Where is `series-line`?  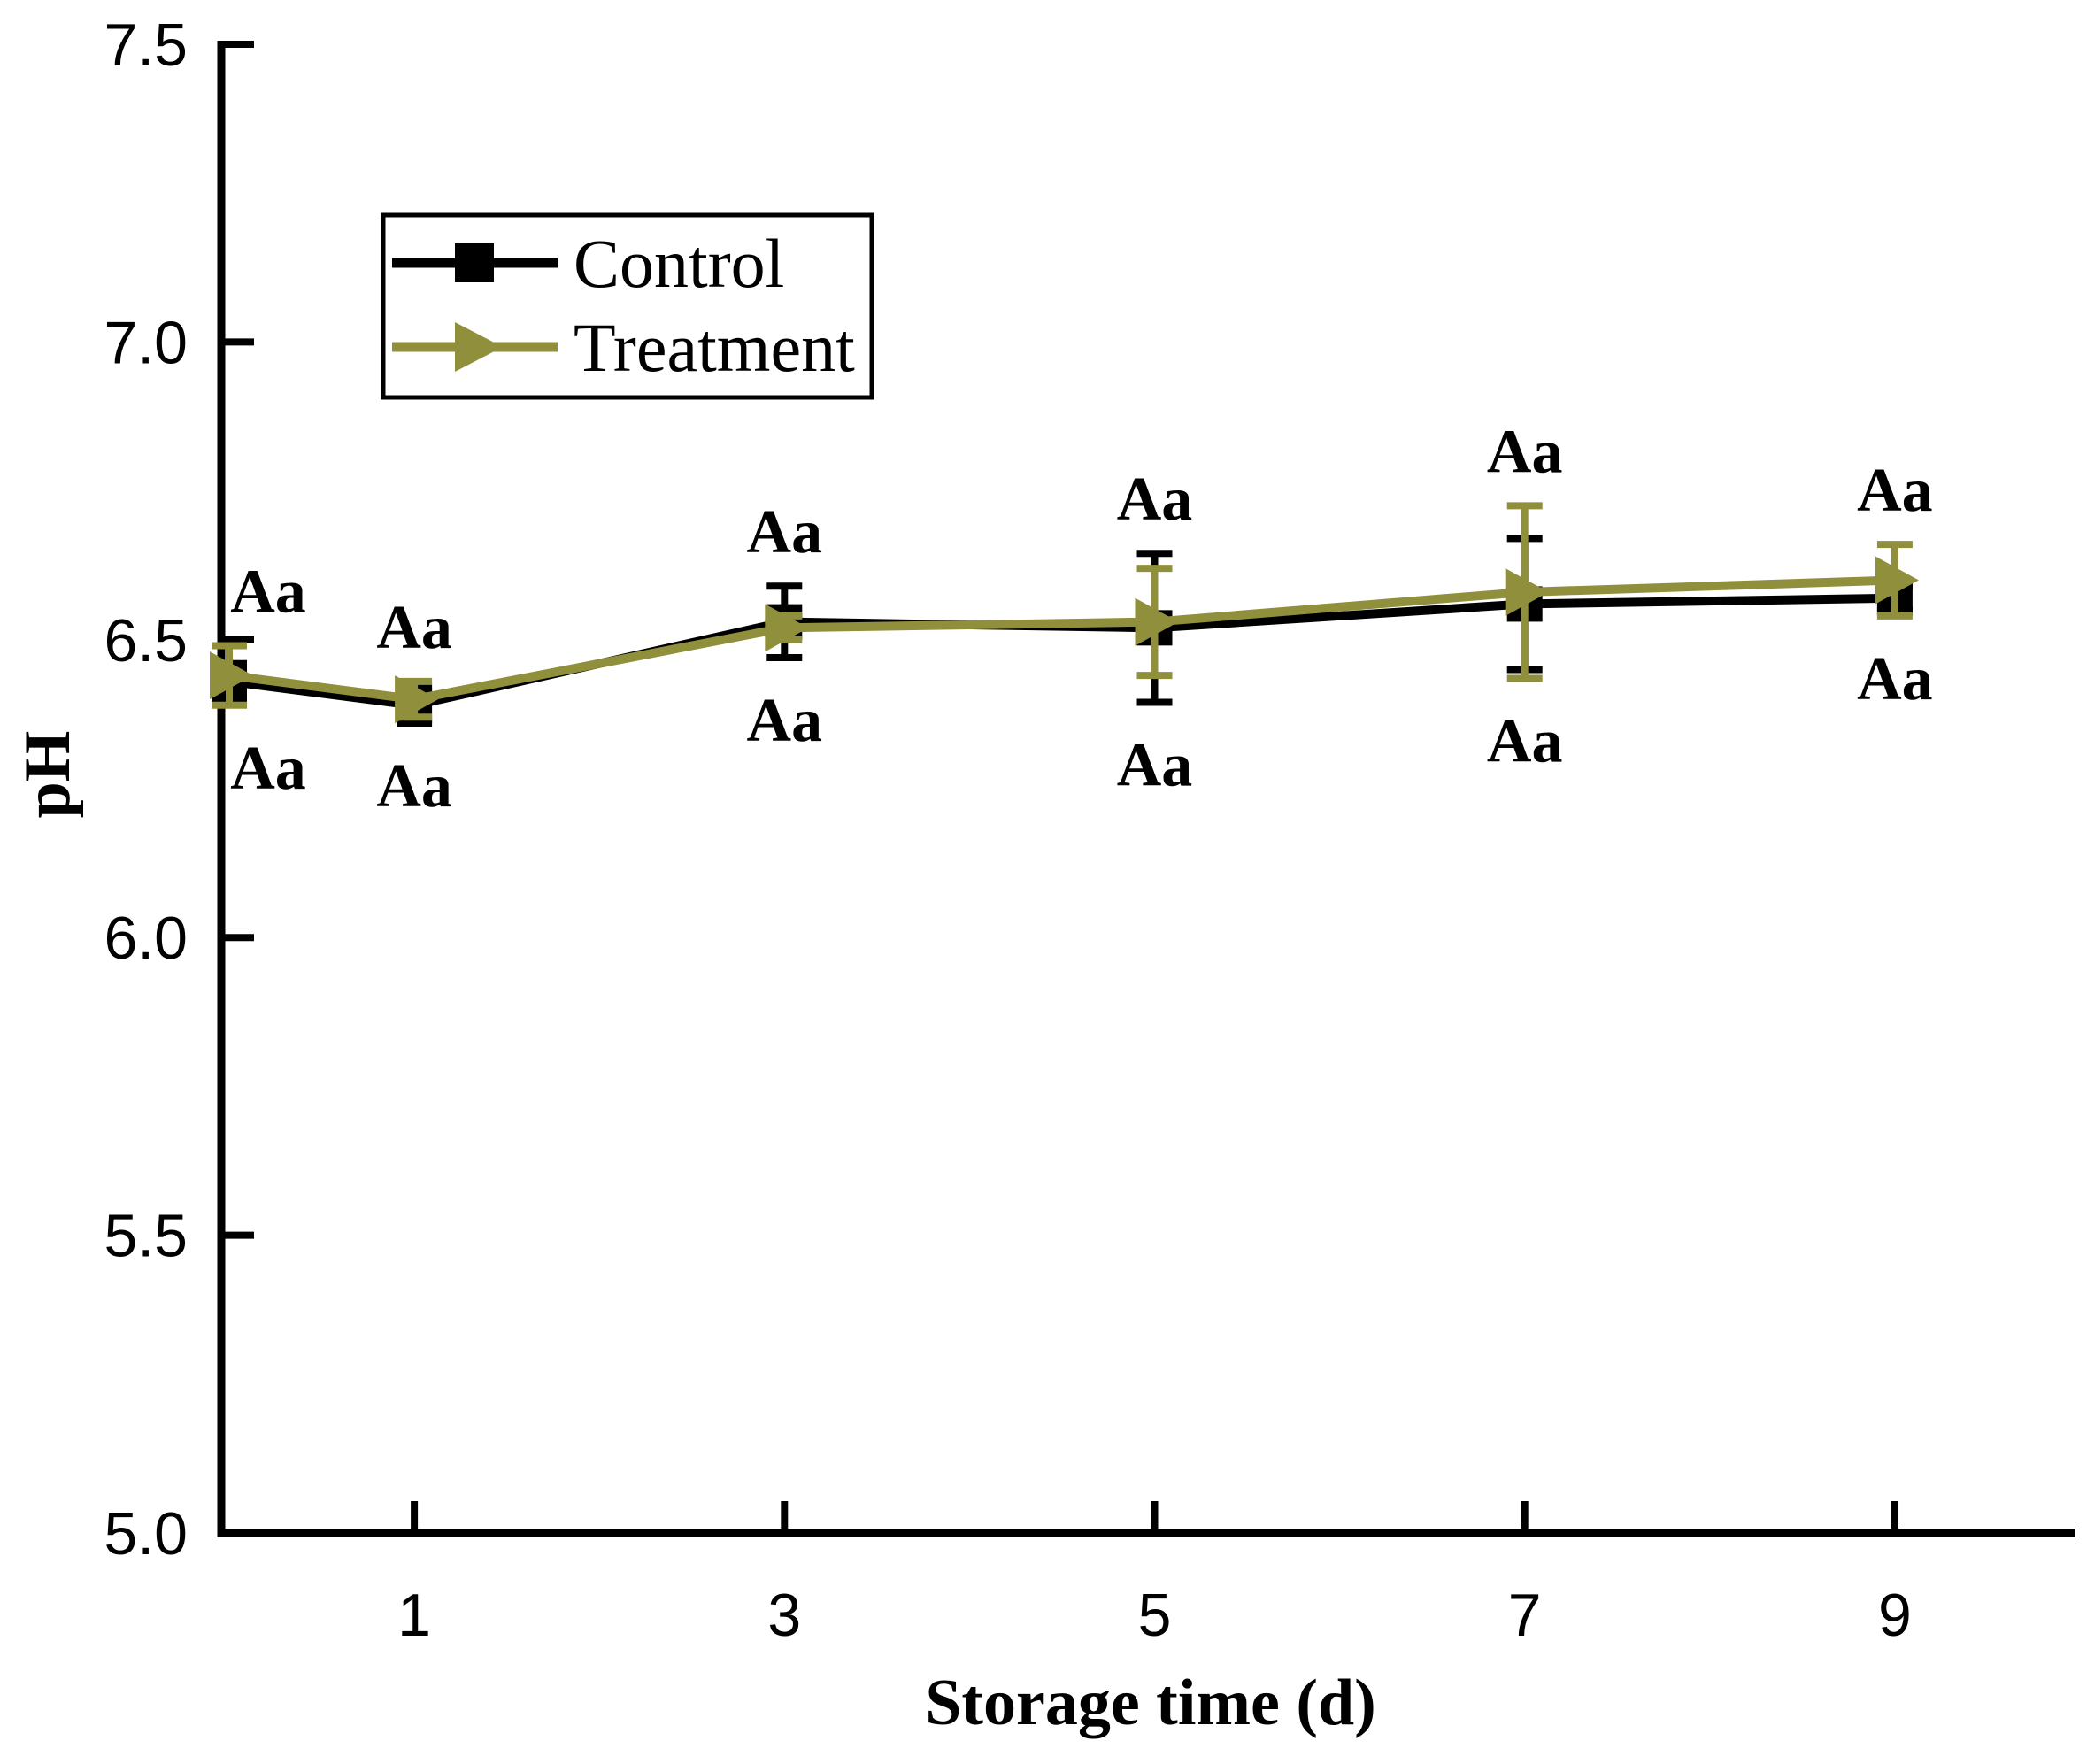 series-line is located at coordinates (1062, 640).